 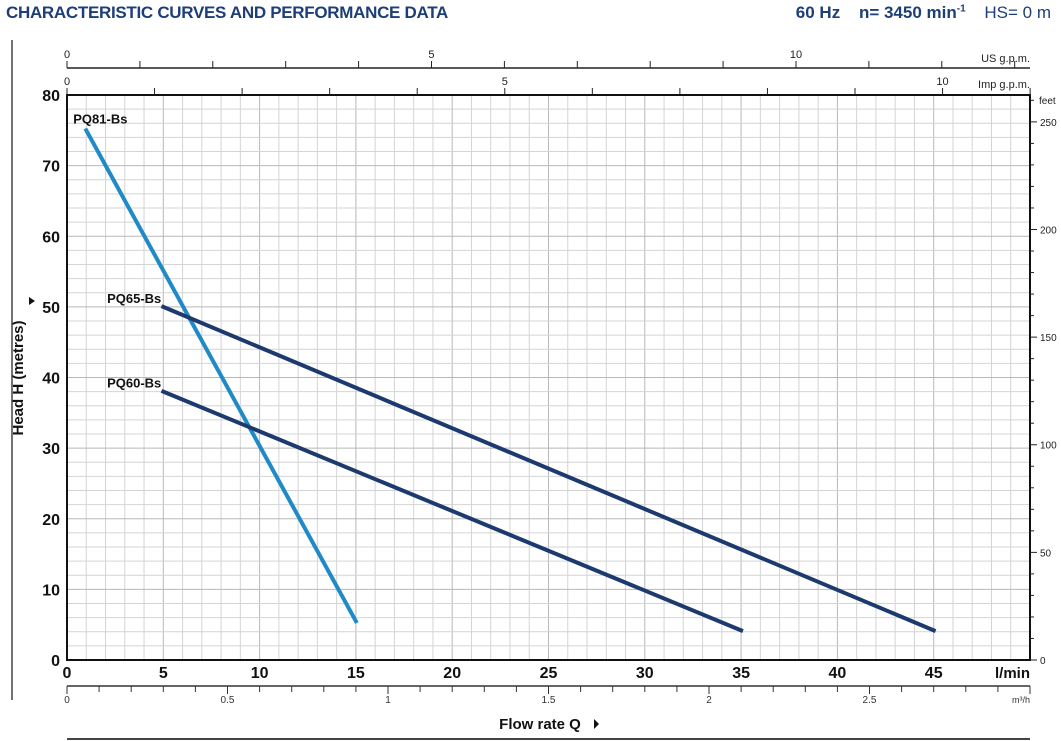 I want to click on suction-height: HS= 0 m, so click(x=1017, y=12).